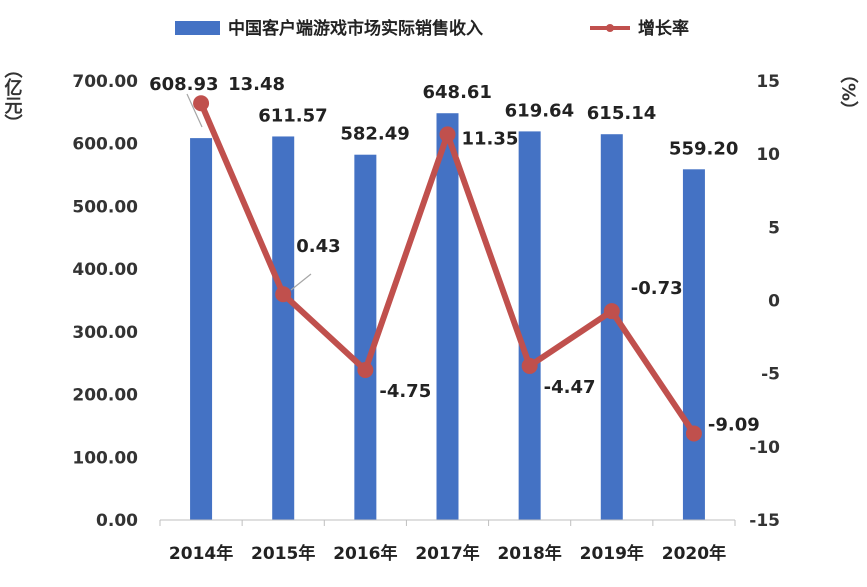 The height and width of the screenshot is (587, 867). What do you see at coordinates (770, 375) in the screenshot?
I see `right-axis-tick-label: -5` at bounding box center [770, 375].